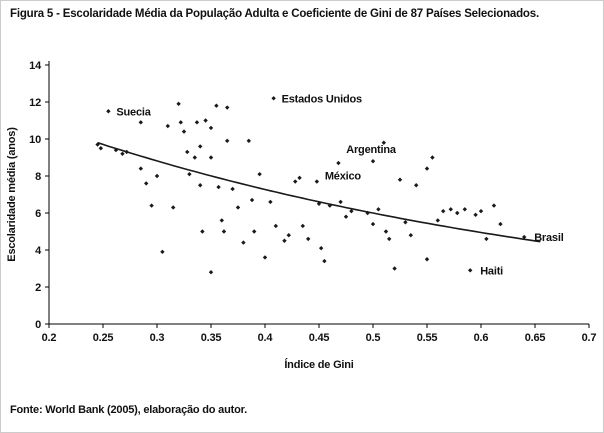  Describe the element at coordinates (318, 364) in the screenshot. I see `x-axis-title: Índice de Gini` at that location.